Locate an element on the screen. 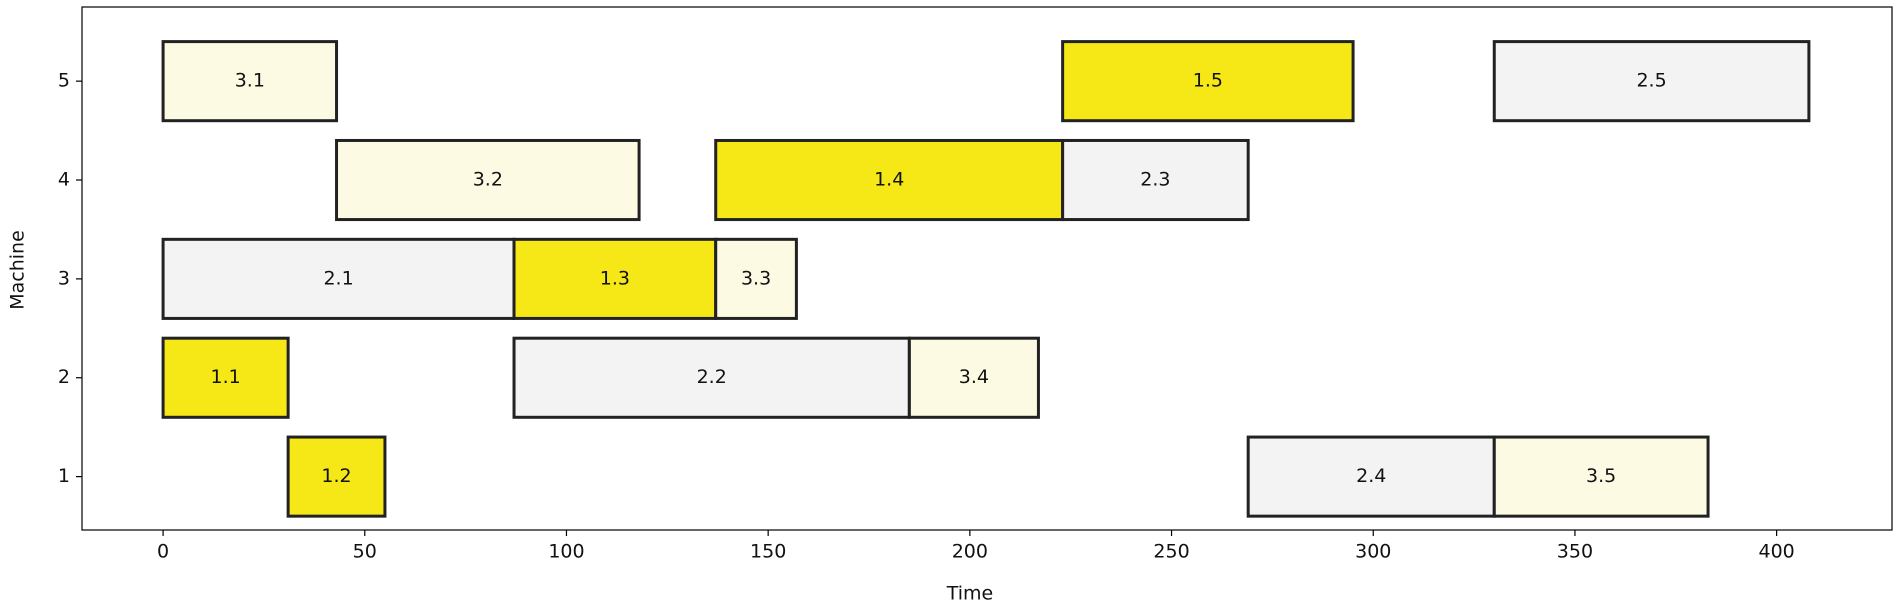 The height and width of the screenshot is (610, 1900). x-tick-label: 350 is located at coordinates (1575, 552).